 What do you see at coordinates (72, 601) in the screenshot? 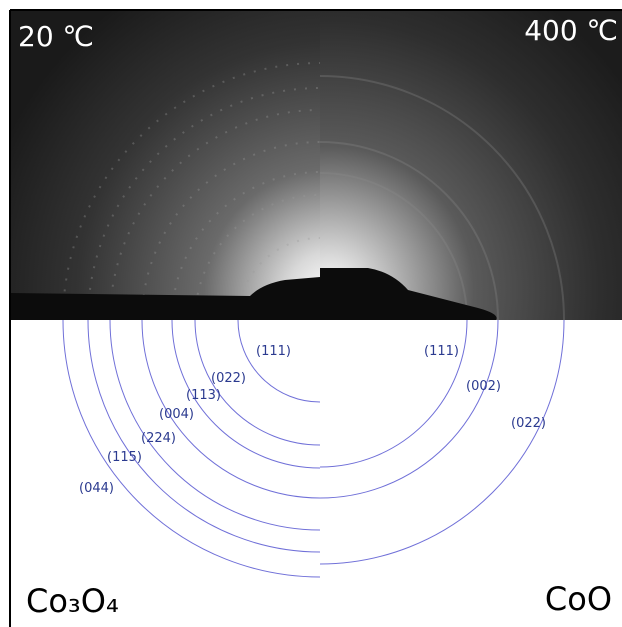
I see `phase-left: Co₃O₄` at bounding box center [72, 601].